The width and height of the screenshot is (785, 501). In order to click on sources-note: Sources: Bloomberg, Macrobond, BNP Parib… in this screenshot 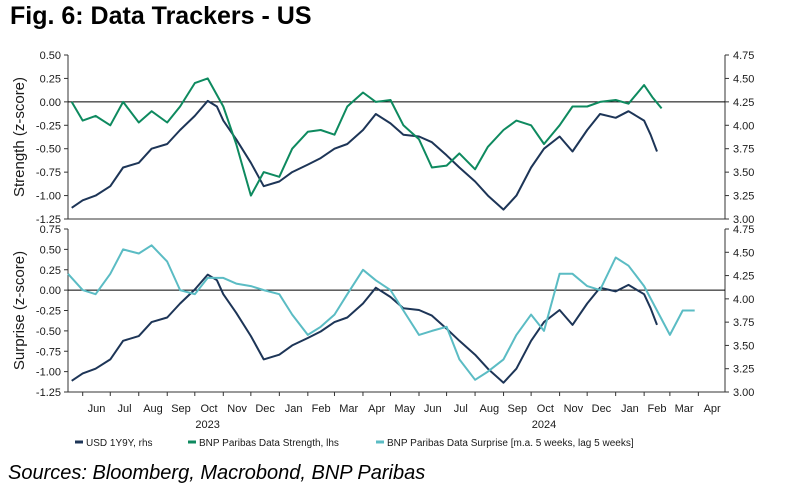, I will do `click(217, 473)`.